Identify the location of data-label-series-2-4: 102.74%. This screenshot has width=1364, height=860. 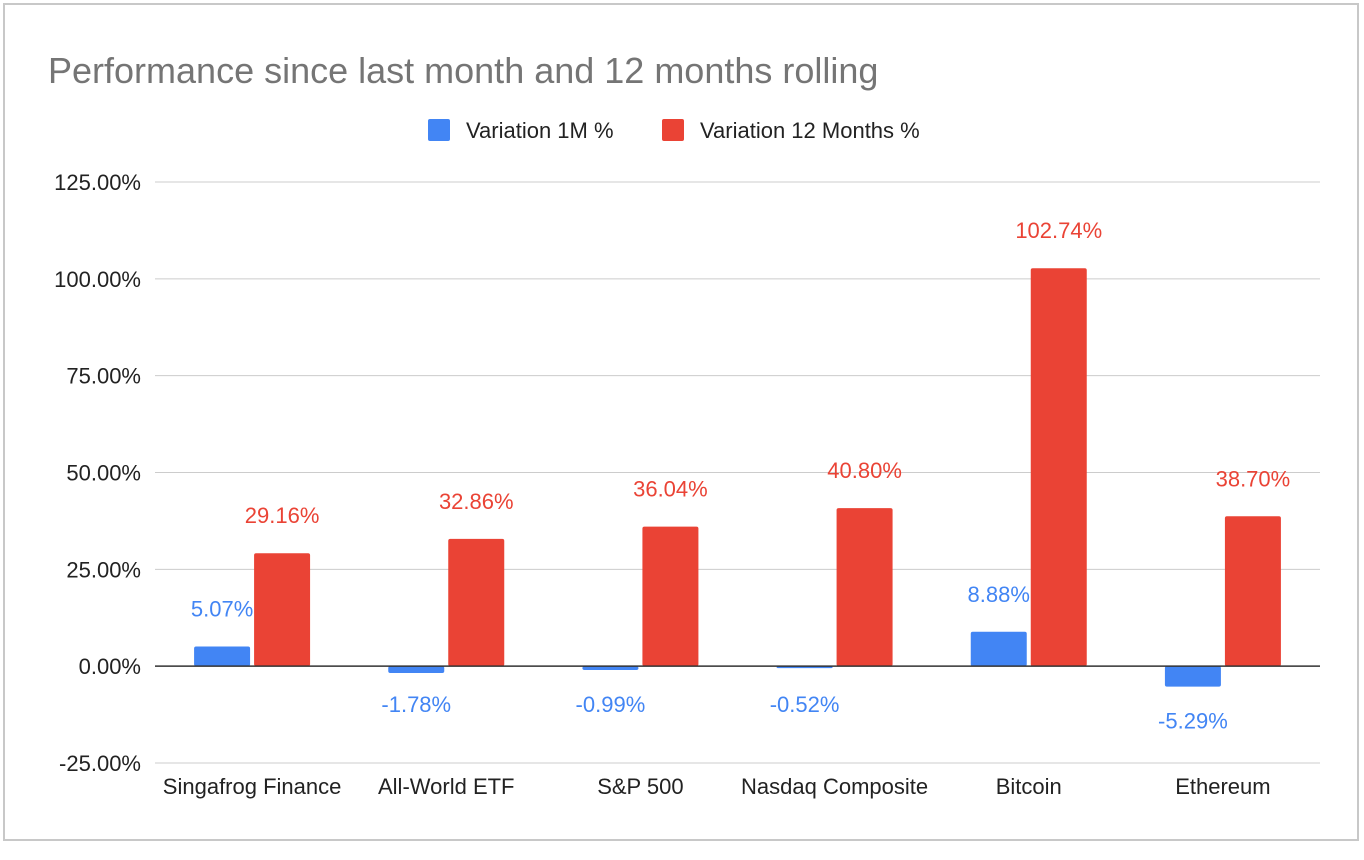
(1058, 230).